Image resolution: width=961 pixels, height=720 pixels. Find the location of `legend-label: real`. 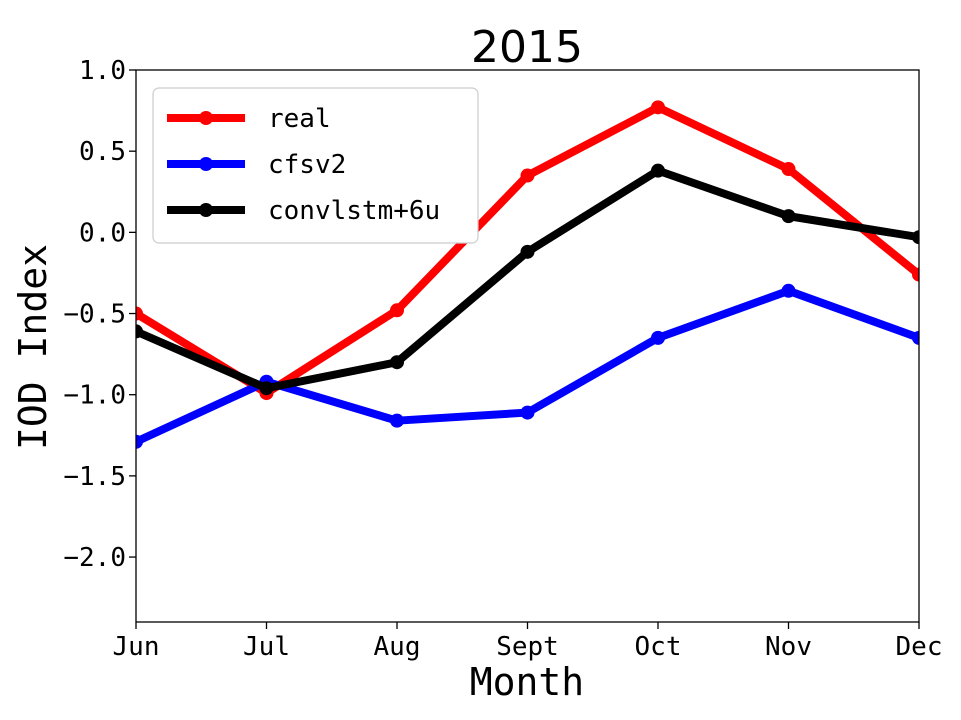

legend-label: real is located at coordinates (299, 119).